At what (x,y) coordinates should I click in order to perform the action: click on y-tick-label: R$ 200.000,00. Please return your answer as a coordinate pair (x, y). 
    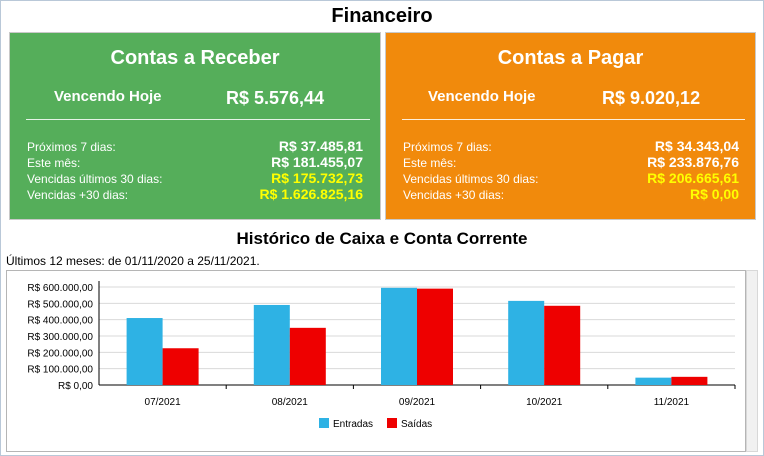
    Looking at the image, I should click on (60, 353).